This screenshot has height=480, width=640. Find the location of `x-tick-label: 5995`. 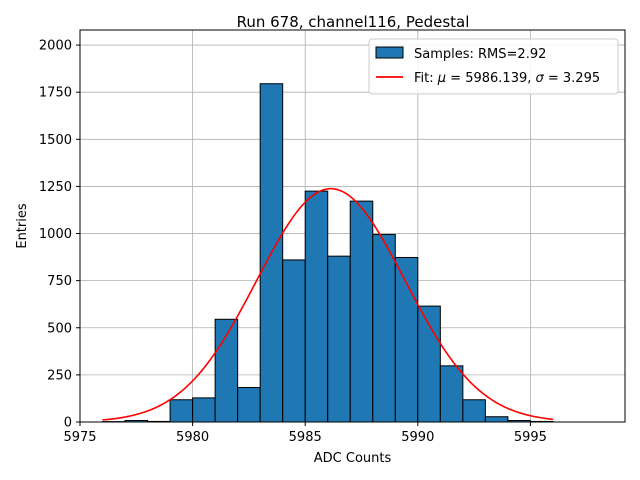

x-tick-label: 5995 is located at coordinates (530, 437).